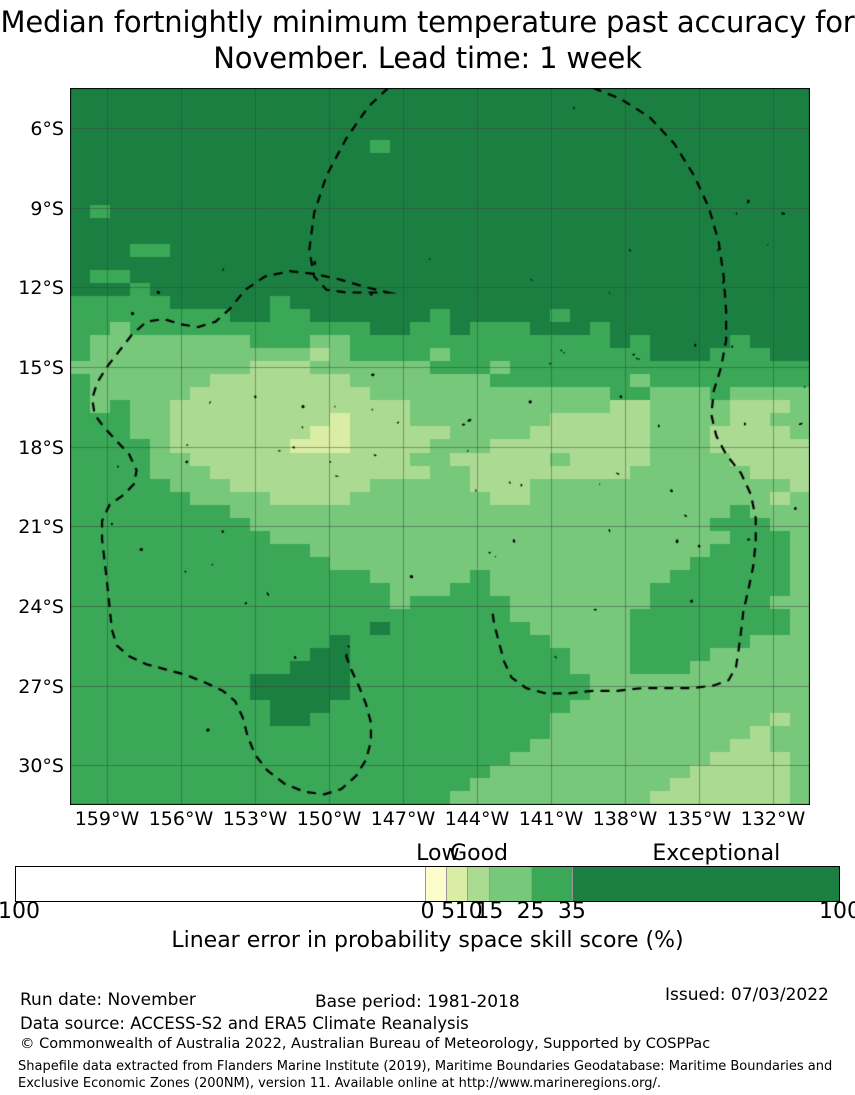 This screenshot has width=855, height=1095. Describe the element at coordinates (403, 819) in the screenshot. I see `x-axis-tick-label: 147°W` at that location.